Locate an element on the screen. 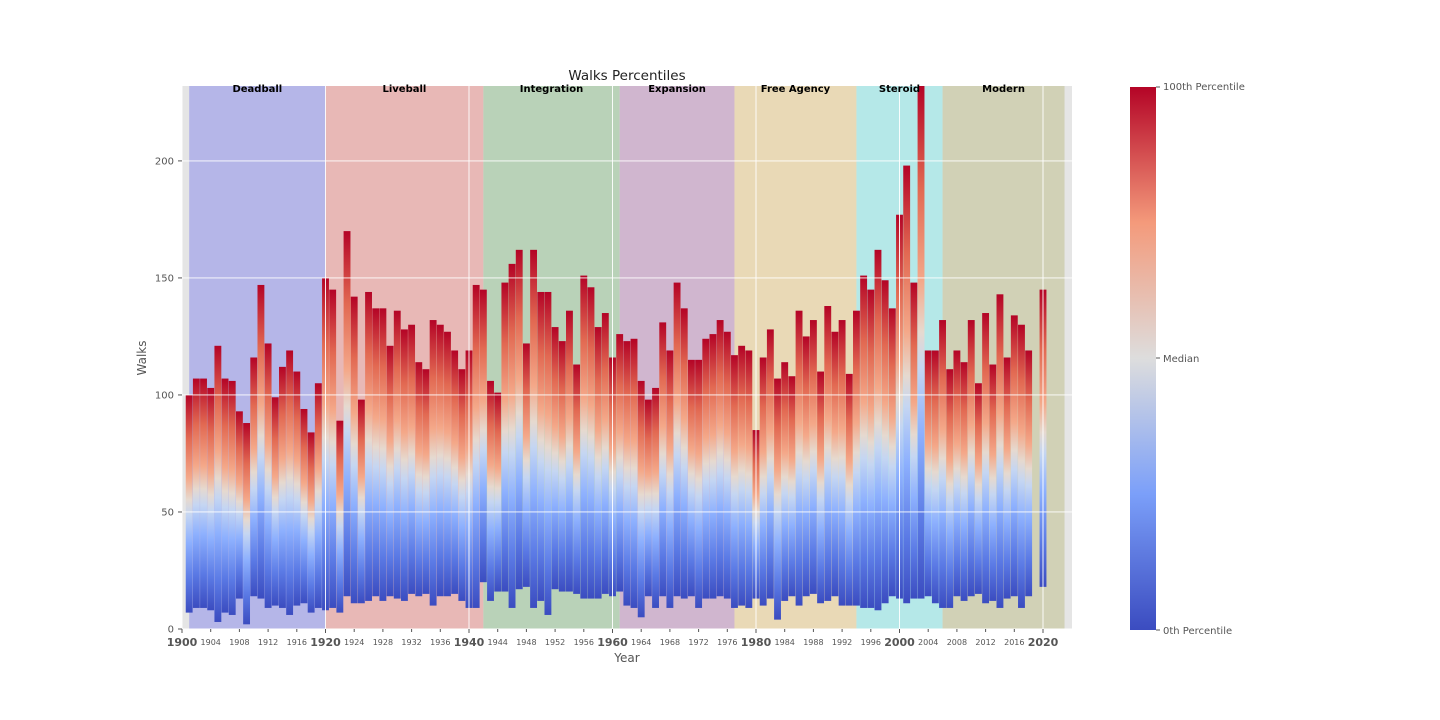 The image size is (1440, 720). y-tick-label: 50 is located at coordinates (167, 512).